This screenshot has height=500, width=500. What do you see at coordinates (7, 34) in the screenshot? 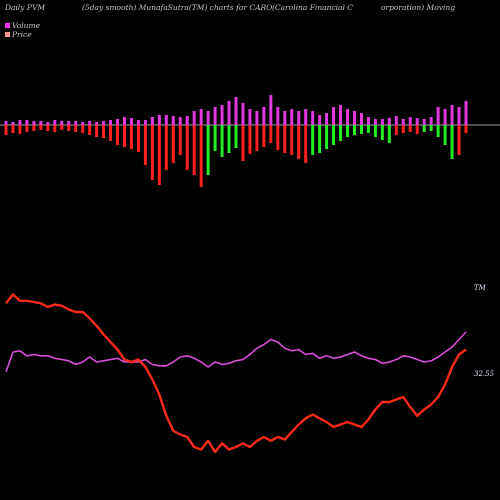
I see `legend-swatch-price` at bounding box center [7, 34].